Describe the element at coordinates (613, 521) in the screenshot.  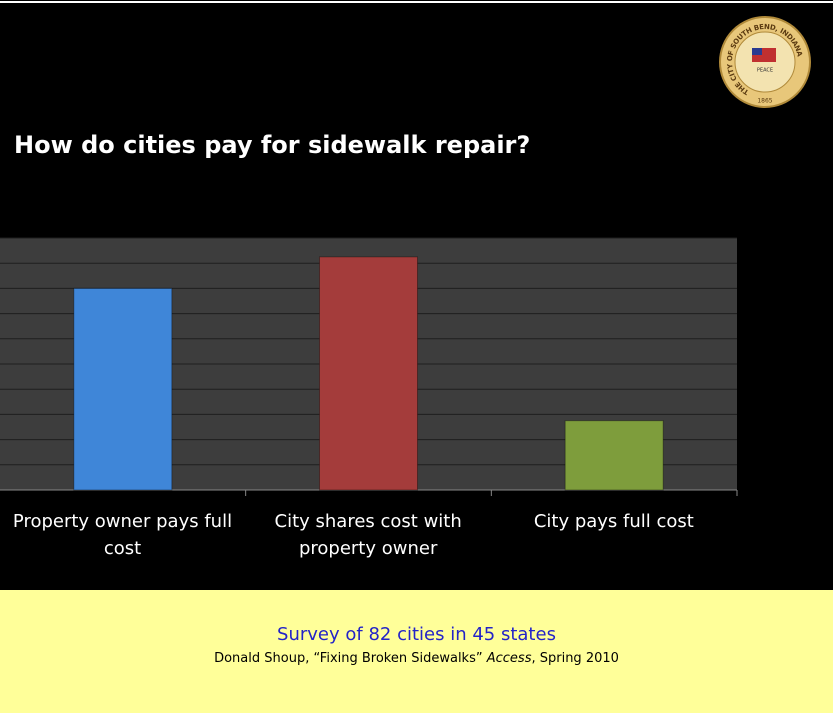
I see `x-tick-label: City pays full cost` at that location.